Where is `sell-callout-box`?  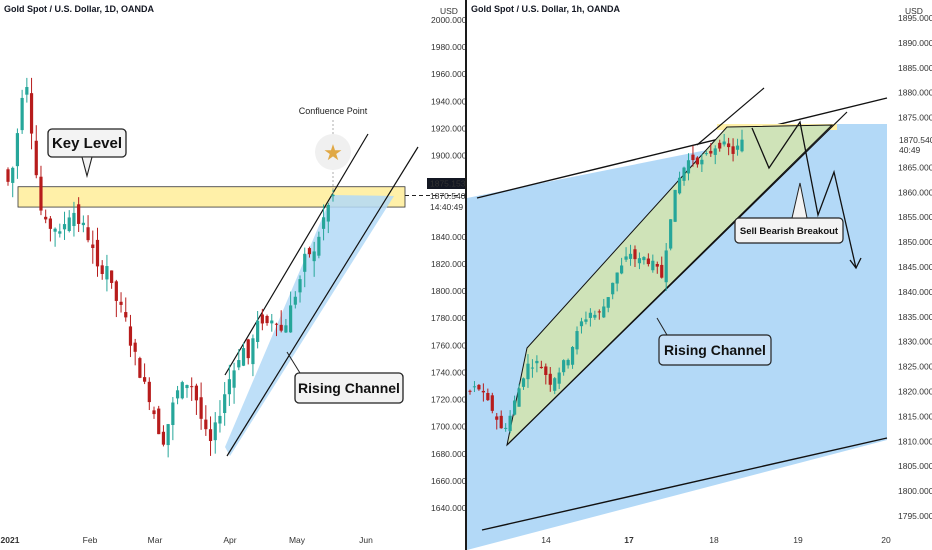
sell-callout-box is located at coordinates (789, 230).